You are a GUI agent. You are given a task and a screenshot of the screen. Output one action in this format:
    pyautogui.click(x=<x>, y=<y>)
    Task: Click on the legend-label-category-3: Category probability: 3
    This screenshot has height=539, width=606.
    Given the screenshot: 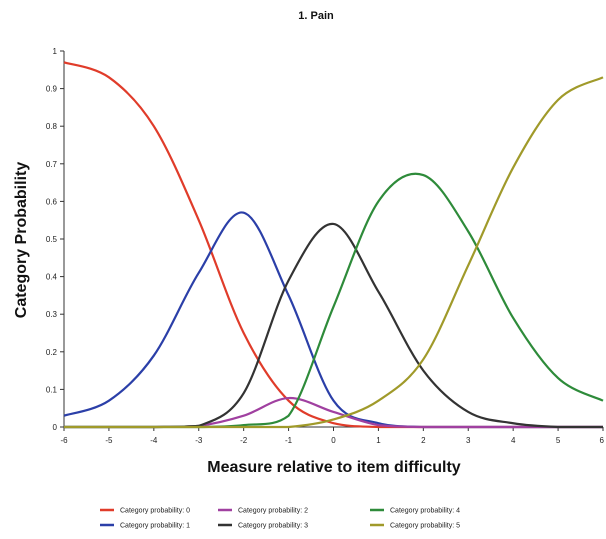 What is the action you would take?
    pyautogui.click(x=273, y=526)
    